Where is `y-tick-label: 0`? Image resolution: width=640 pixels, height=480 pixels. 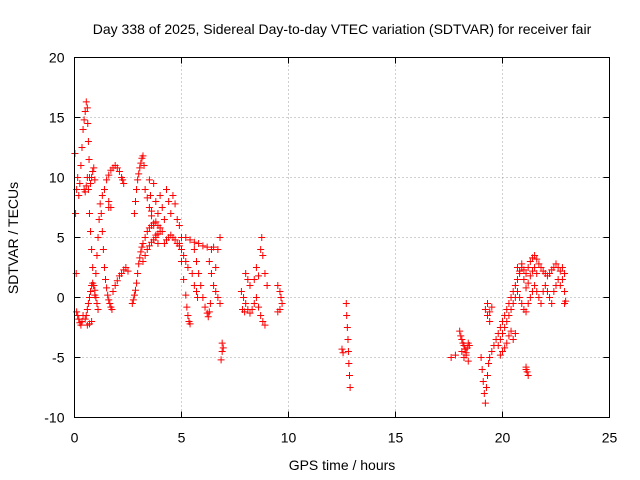
y-tick-label: 0 is located at coordinates (61, 298).